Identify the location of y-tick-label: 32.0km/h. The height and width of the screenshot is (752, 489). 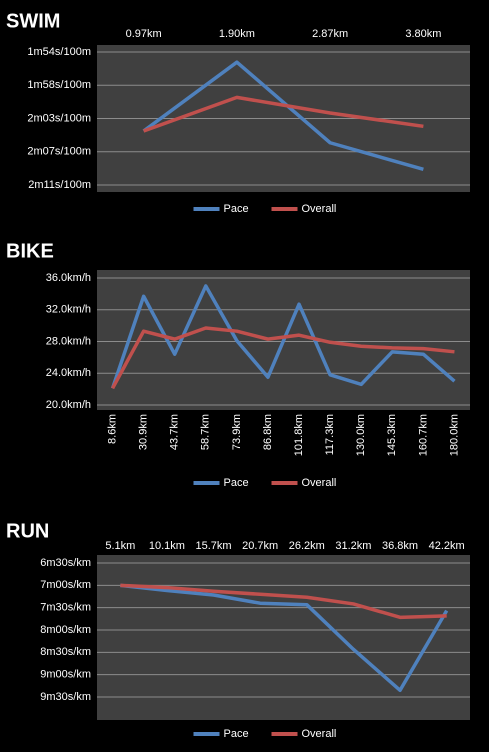
(68, 310).